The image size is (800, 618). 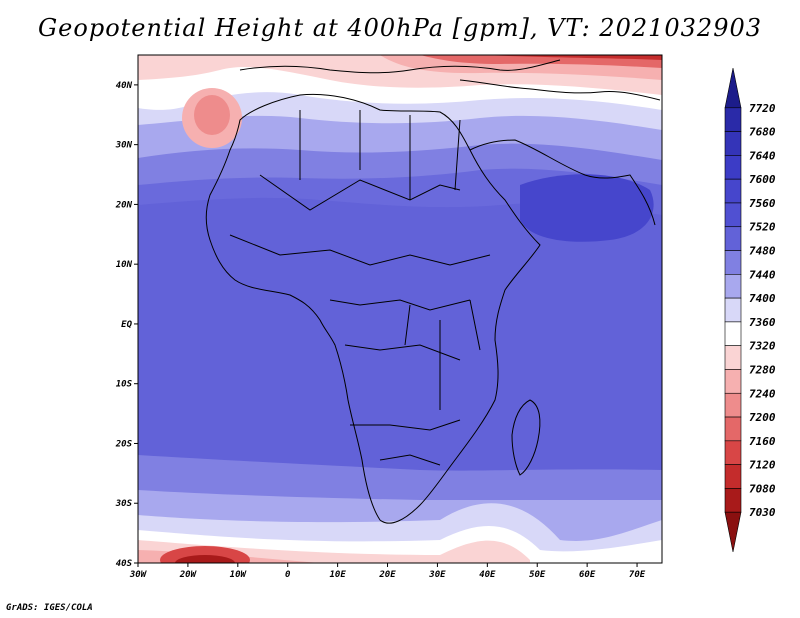 What do you see at coordinates (637, 575) in the screenshot?
I see `x-tick-label: 70E` at bounding box center [637, 575].